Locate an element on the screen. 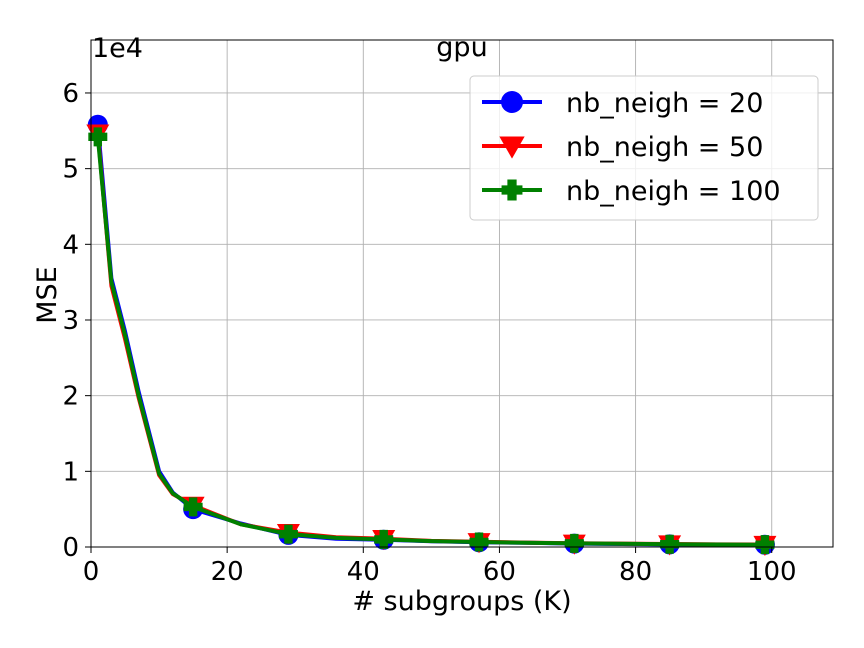 The height and width of the screenshot is (648, 864). legend-label: nb_neigh = 100 is located at coordinates (673, 191).